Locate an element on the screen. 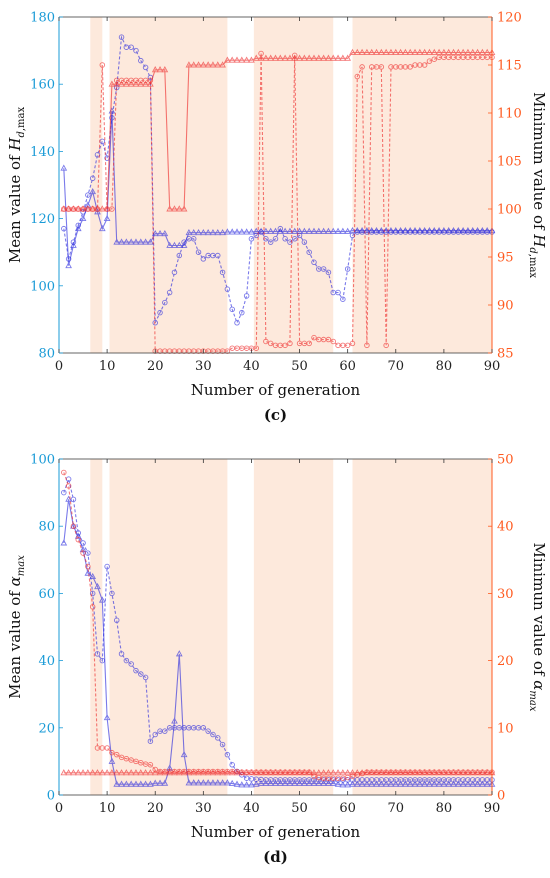  y-right-tick-label: 85 is located at coordinates (505, 354).